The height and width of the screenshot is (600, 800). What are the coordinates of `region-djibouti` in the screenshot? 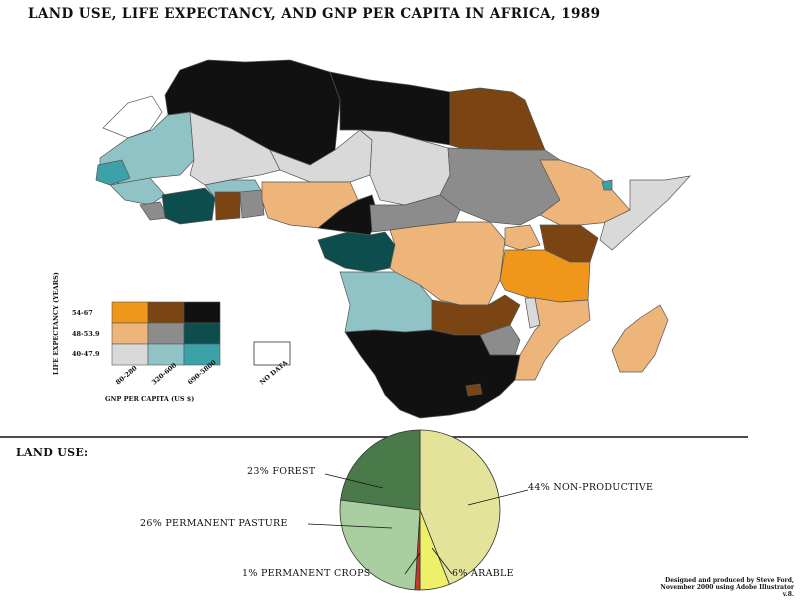 It's located at (607, 185).